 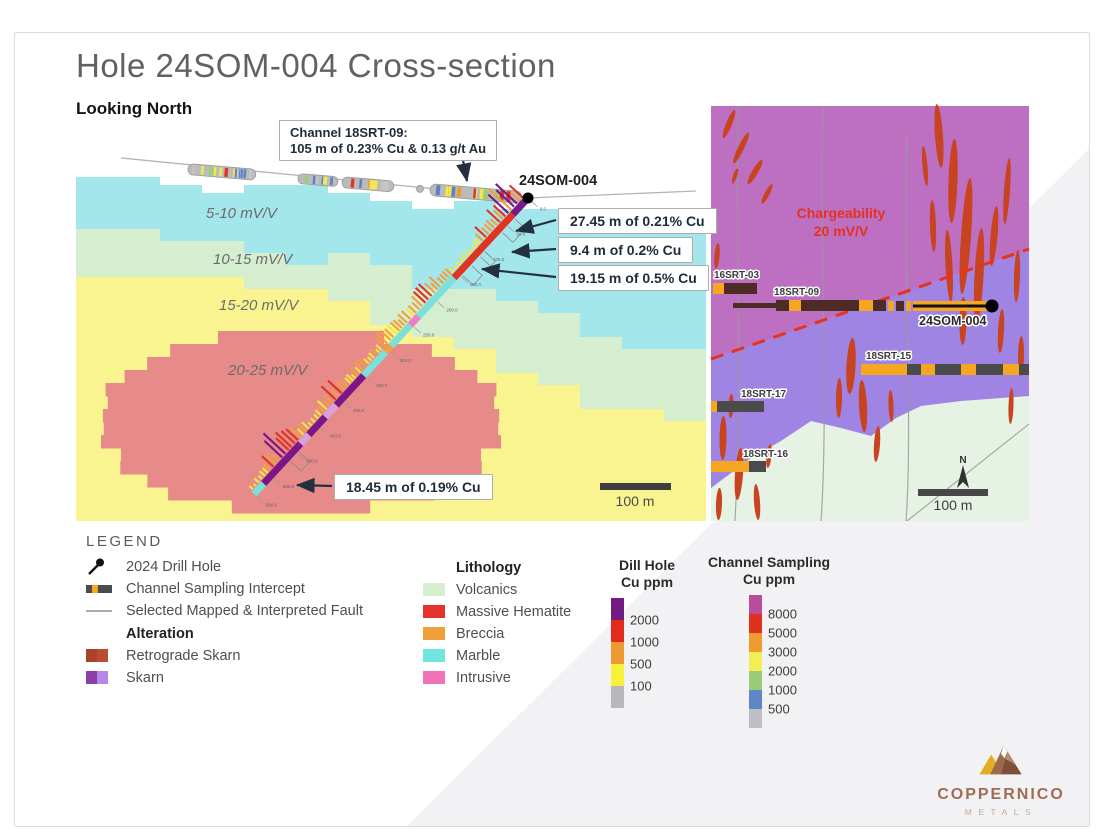 I want to click on legend-row: Massive Hematite, so click(x=497, y=611).